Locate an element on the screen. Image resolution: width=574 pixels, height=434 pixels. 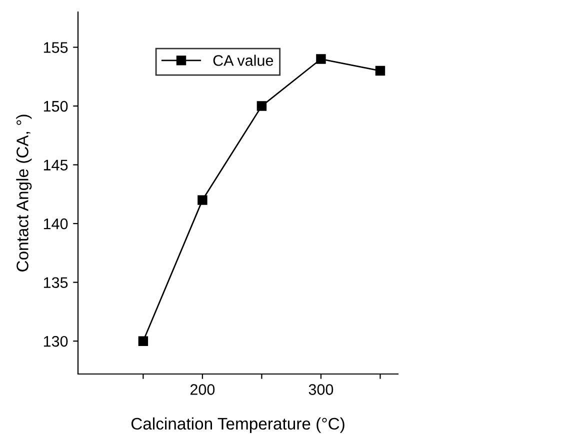
y-tick-label: 155 is located at coordinates (56, 47).